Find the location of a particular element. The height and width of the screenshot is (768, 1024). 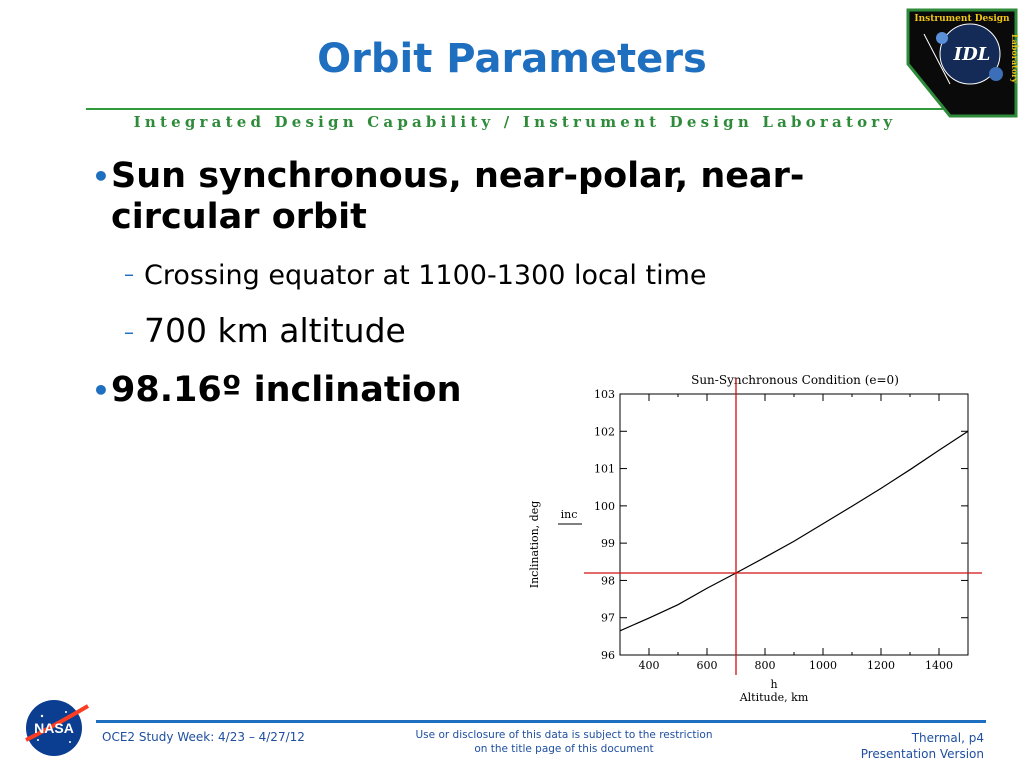

x-axis-label: Altitude, km is located at coordinates (774, 697).